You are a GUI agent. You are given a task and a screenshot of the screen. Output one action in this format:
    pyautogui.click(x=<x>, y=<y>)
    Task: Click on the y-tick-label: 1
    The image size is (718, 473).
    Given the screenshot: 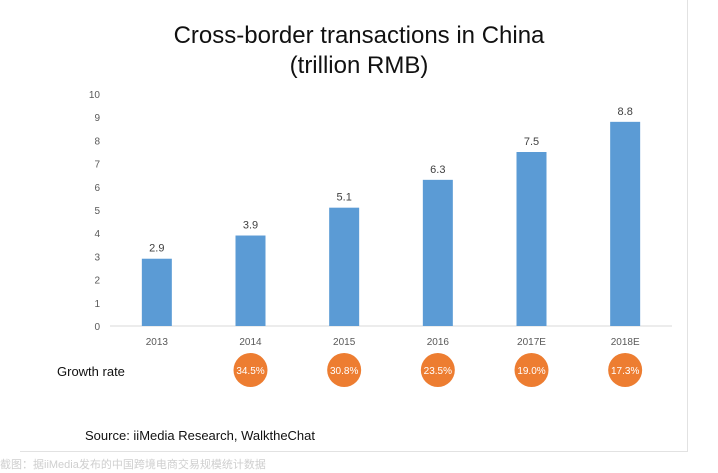 What is the action you would take?
    pyautogui.click(x=97, y=304)
    